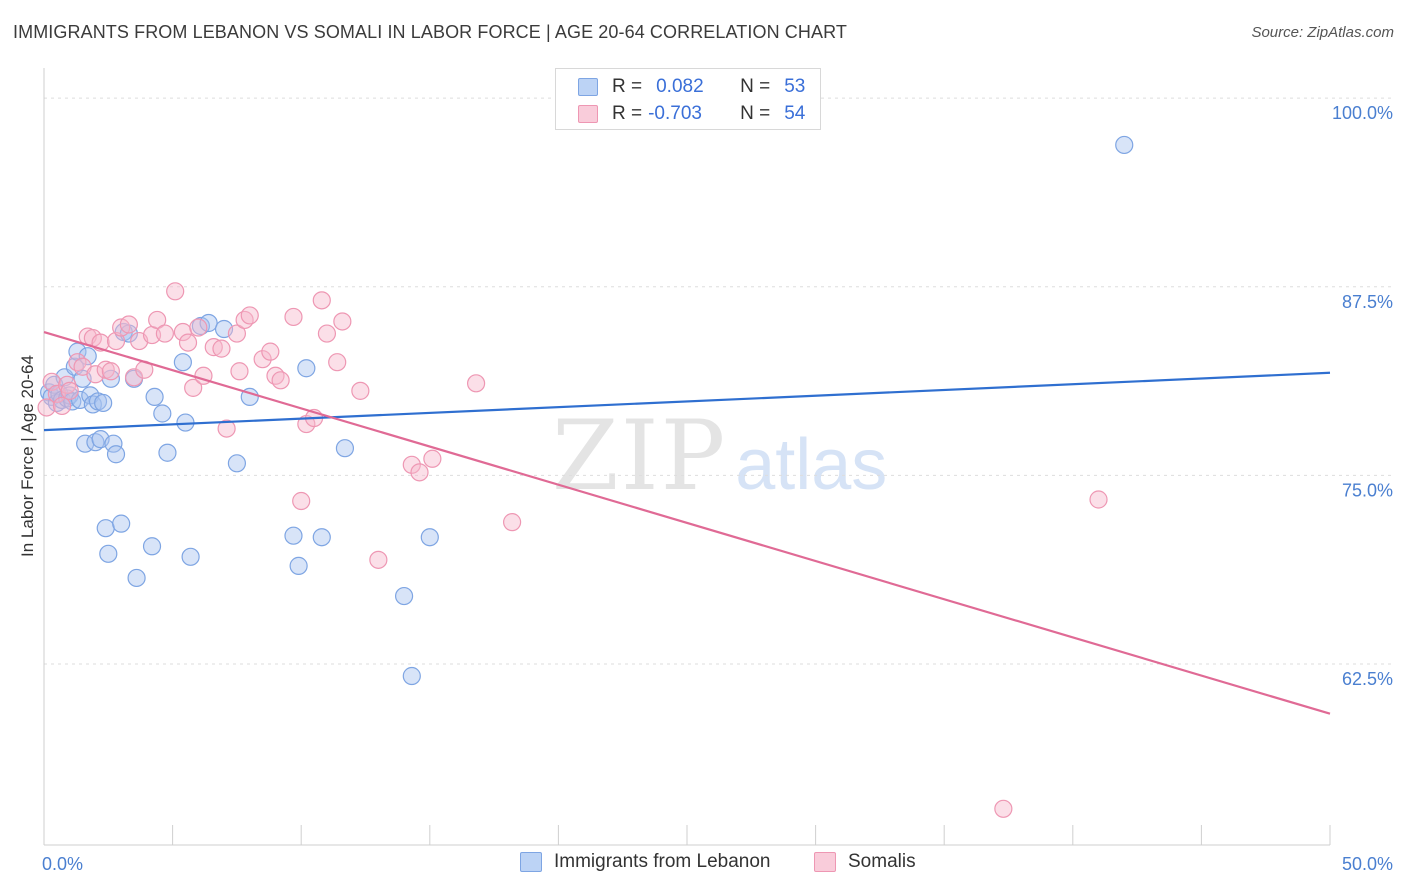  Describe the element at coordinates (588, 87) in the screenshot. I see `legend-swatch-blue` at that location.